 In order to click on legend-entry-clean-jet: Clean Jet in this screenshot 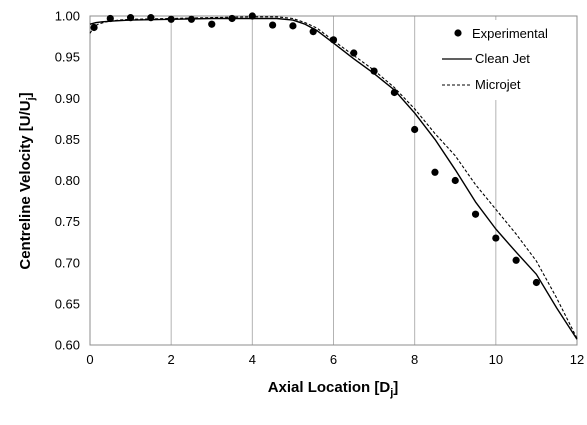, I will do `click(486, 58)`.